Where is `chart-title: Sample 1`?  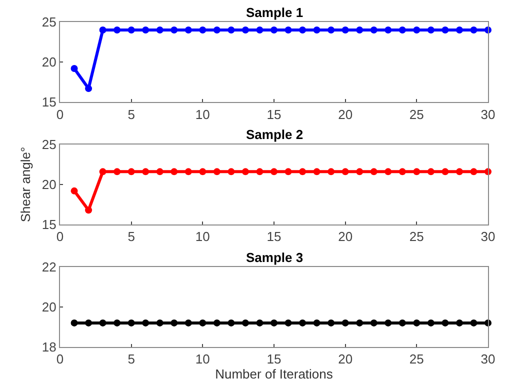 chart-title: Sample 1 is located at coordinates (275, 12).